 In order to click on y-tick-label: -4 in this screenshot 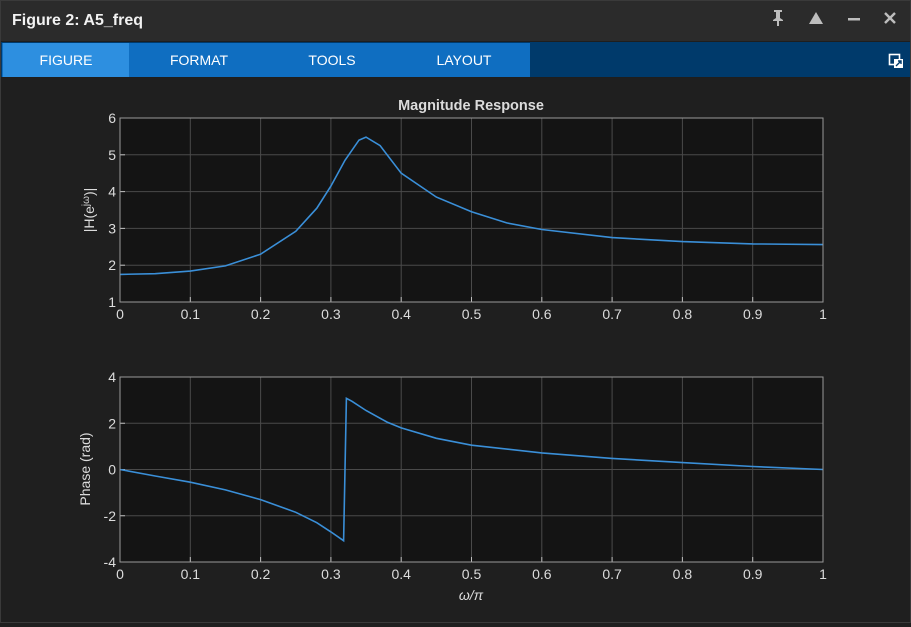, I will do `click(110, 562)`.